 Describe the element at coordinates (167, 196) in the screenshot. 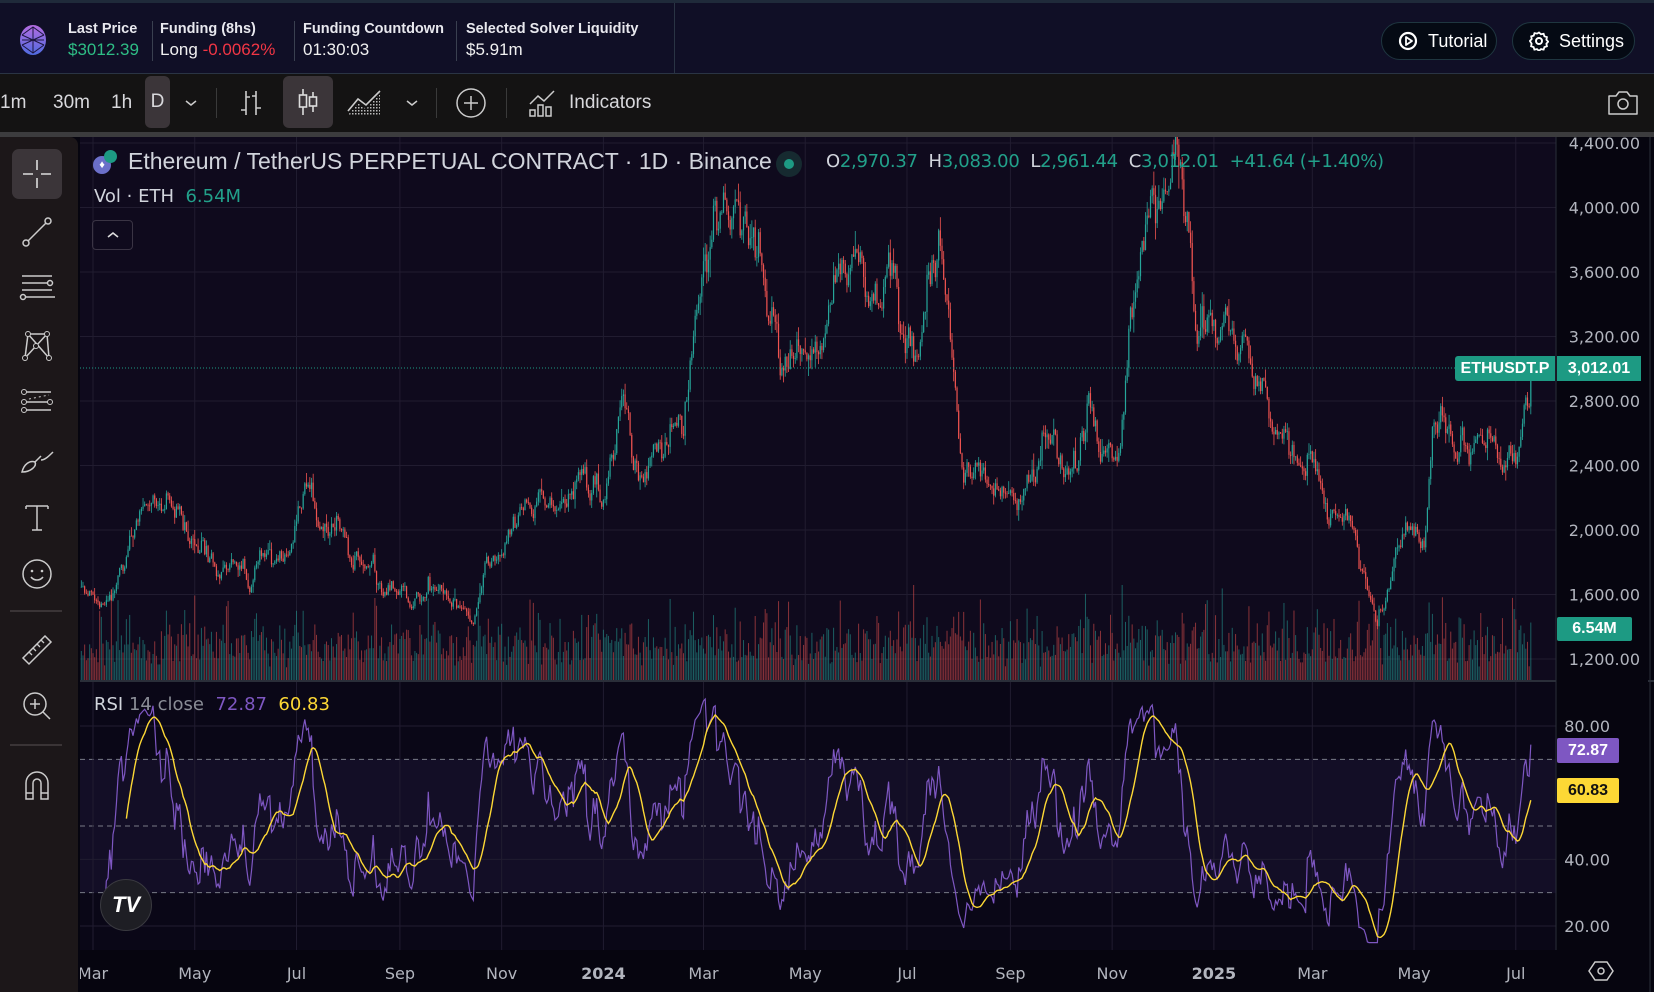

I see `volume-legend: Vol · ETH 6.54M` at that location.